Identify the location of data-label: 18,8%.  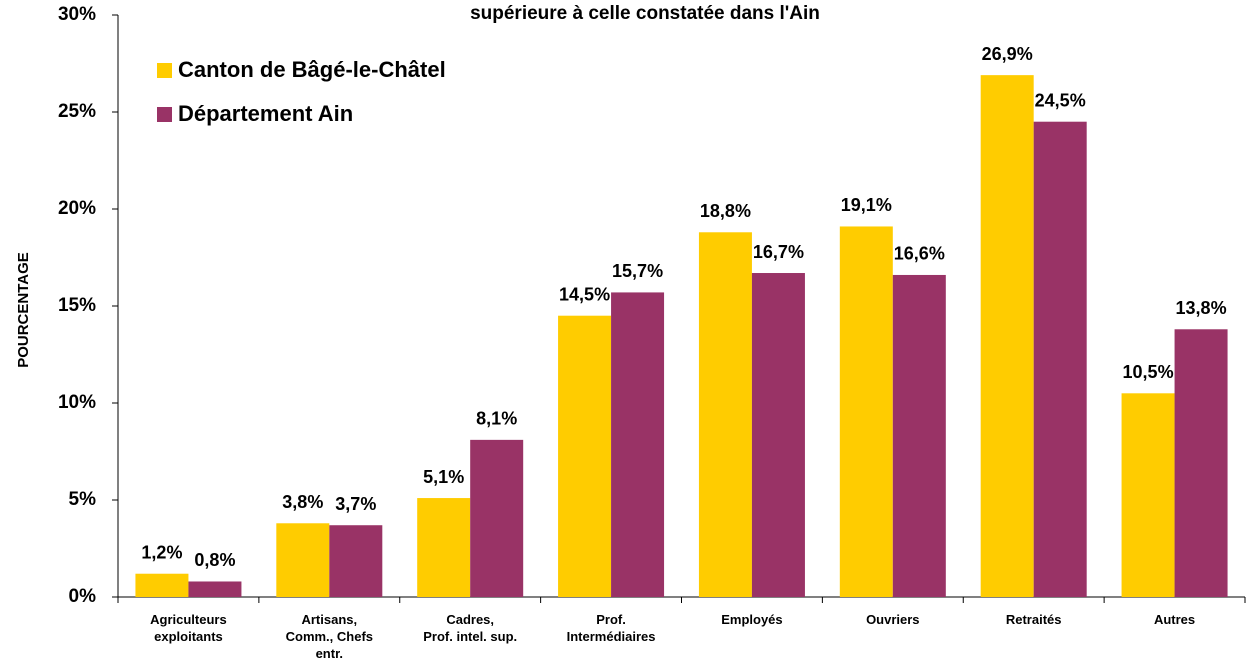
(725, 211).